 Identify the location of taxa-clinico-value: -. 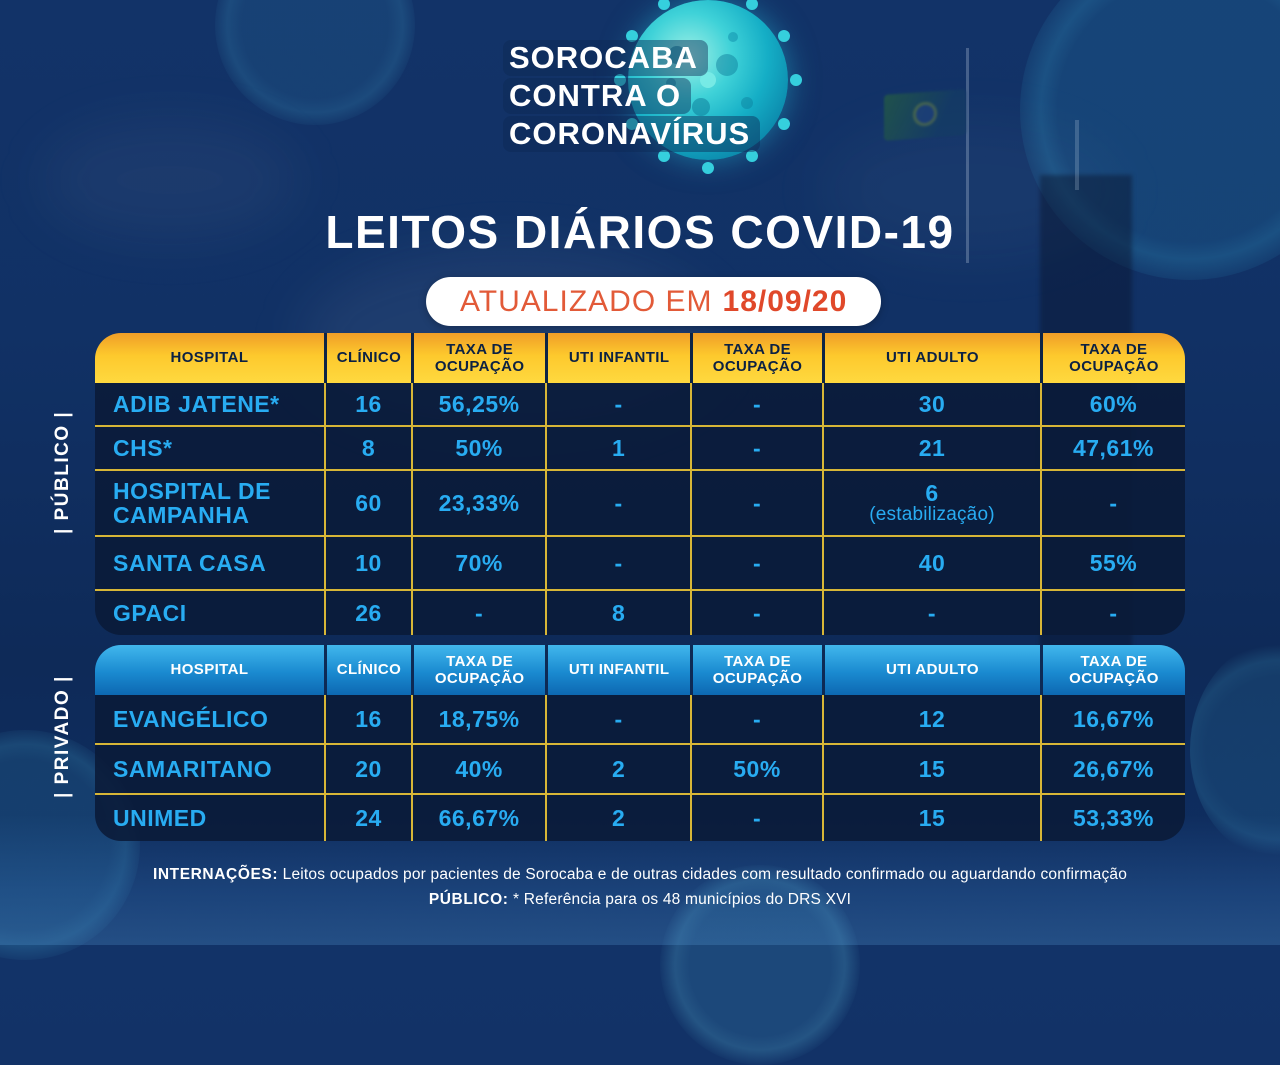
(478, 613).